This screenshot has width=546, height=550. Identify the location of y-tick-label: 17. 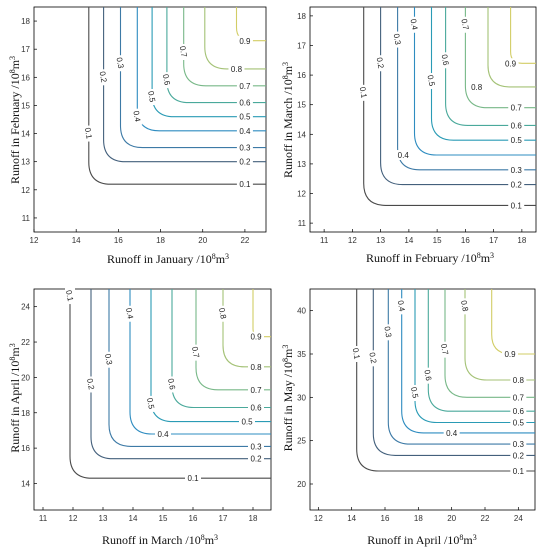
(301, 45).